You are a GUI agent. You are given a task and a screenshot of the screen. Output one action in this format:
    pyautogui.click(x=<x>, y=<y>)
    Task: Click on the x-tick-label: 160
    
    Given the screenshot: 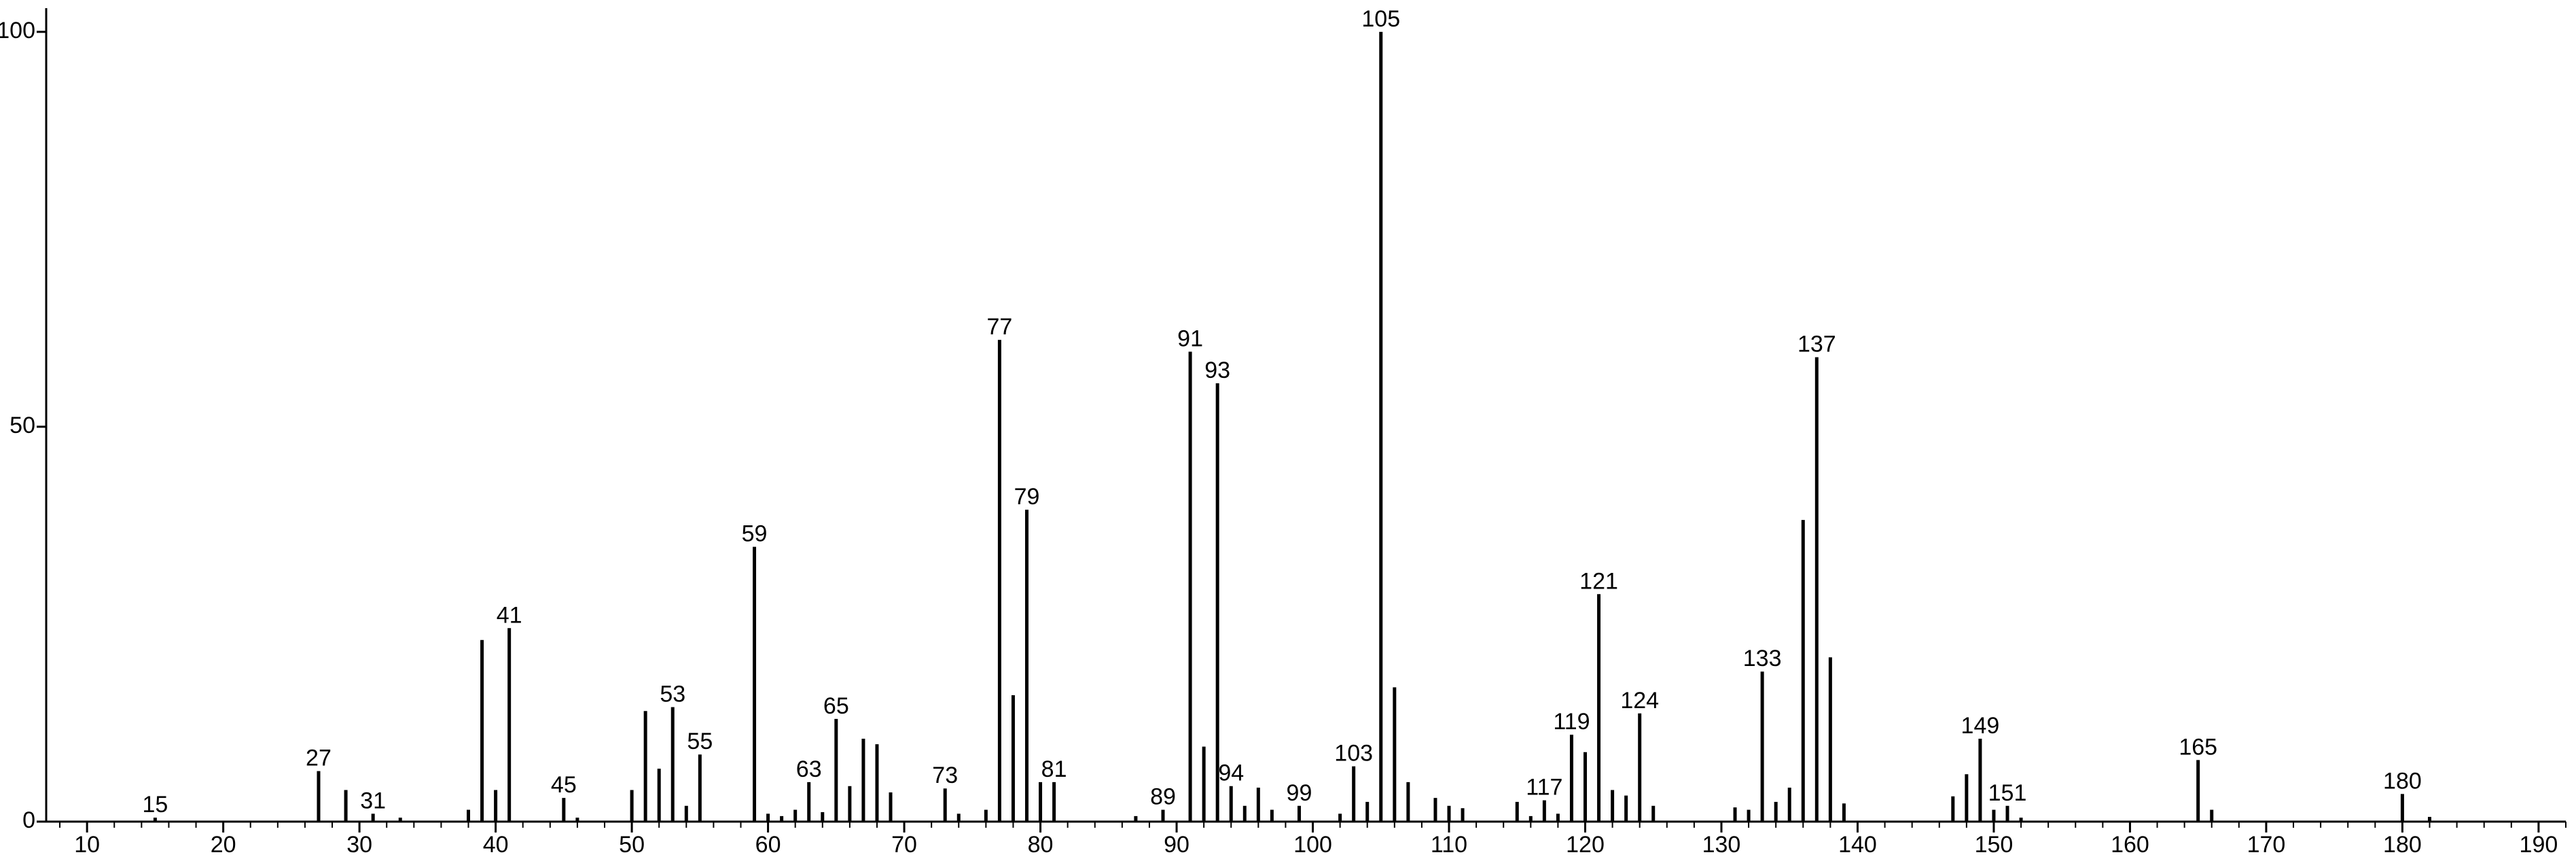 What is the action you would take?
    pyautogui.click(x=2130, y=845)
    